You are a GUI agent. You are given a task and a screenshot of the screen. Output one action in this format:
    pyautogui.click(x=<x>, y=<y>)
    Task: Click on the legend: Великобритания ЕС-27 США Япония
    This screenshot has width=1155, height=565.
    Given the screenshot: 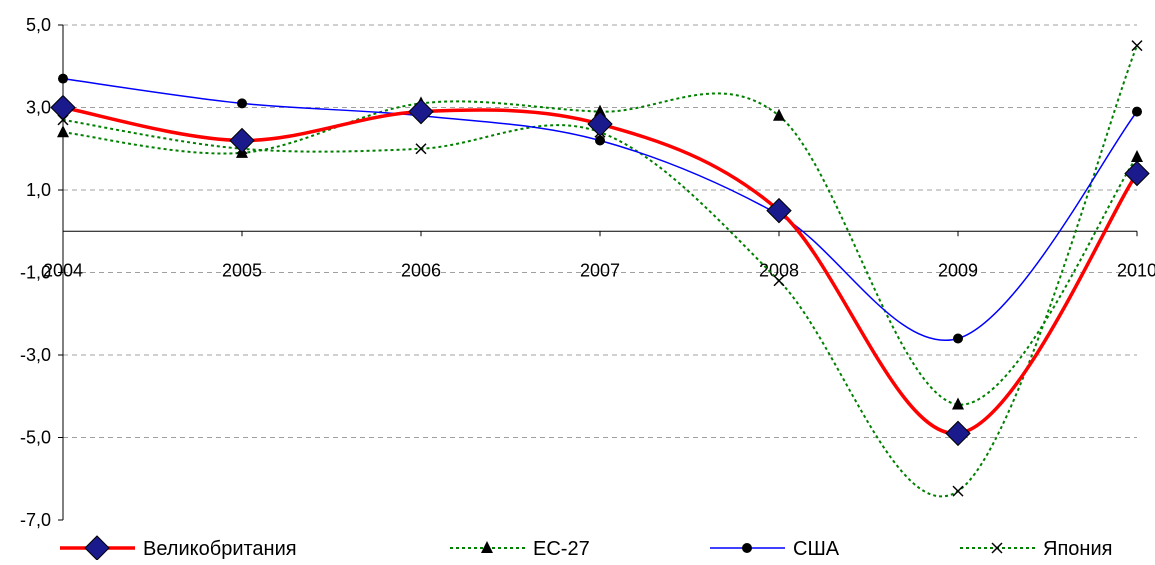 What is the action you would take?
    pyautogui.click(x=586, y=548)
    